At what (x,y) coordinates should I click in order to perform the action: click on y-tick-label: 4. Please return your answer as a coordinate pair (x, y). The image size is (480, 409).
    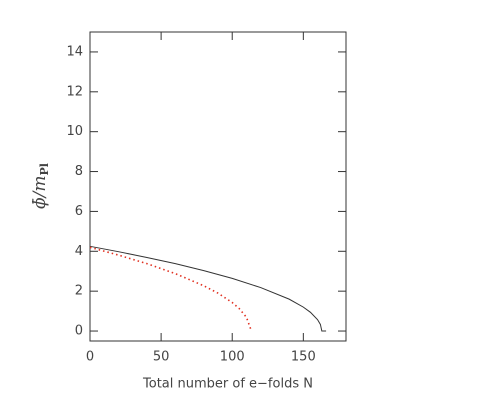
    Looking at the image, I should click on (79, 251).